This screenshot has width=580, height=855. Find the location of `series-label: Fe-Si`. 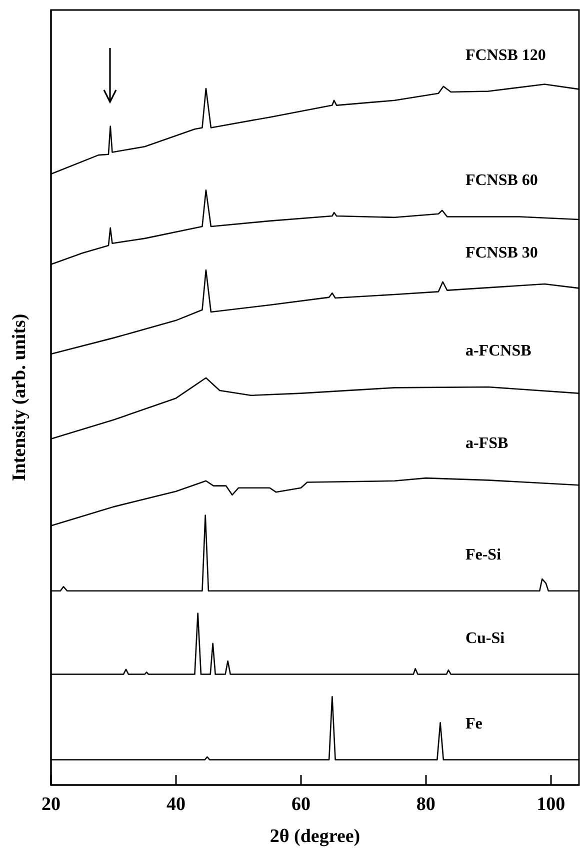

series-label: Fe-Si is located at coordinates (483, 555).